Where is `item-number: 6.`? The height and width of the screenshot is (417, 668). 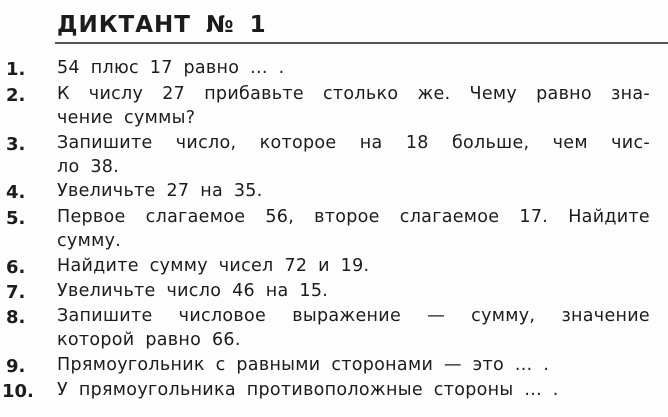
item-number: 6. is located at coordinates (16, 267).